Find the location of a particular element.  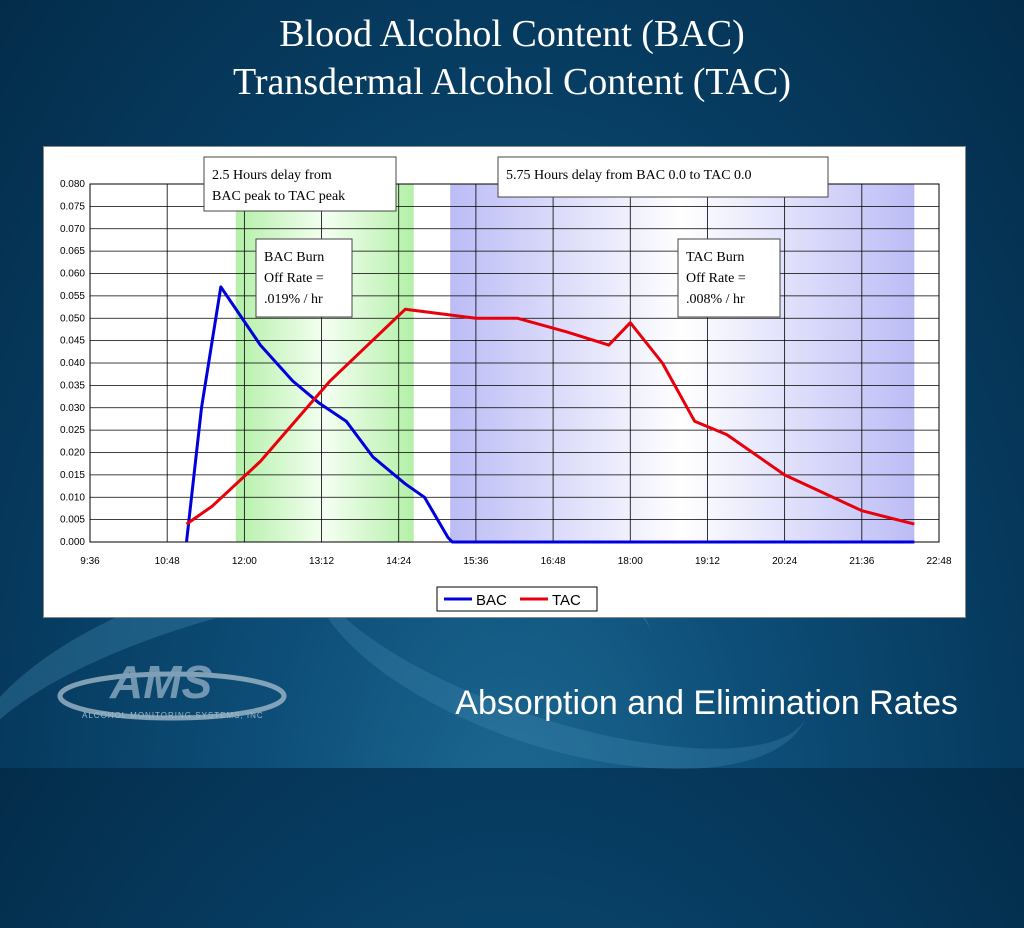

y-tick-label: 0.065 is located at coordinates (72, 251).